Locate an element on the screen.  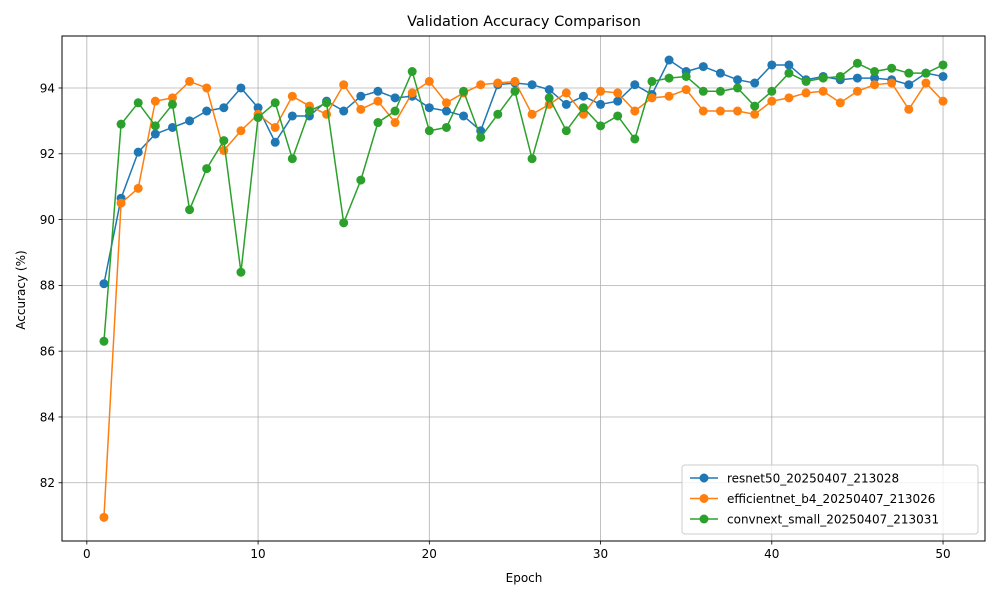
x-tick-label: 20 is located at coordinates (429, 554).